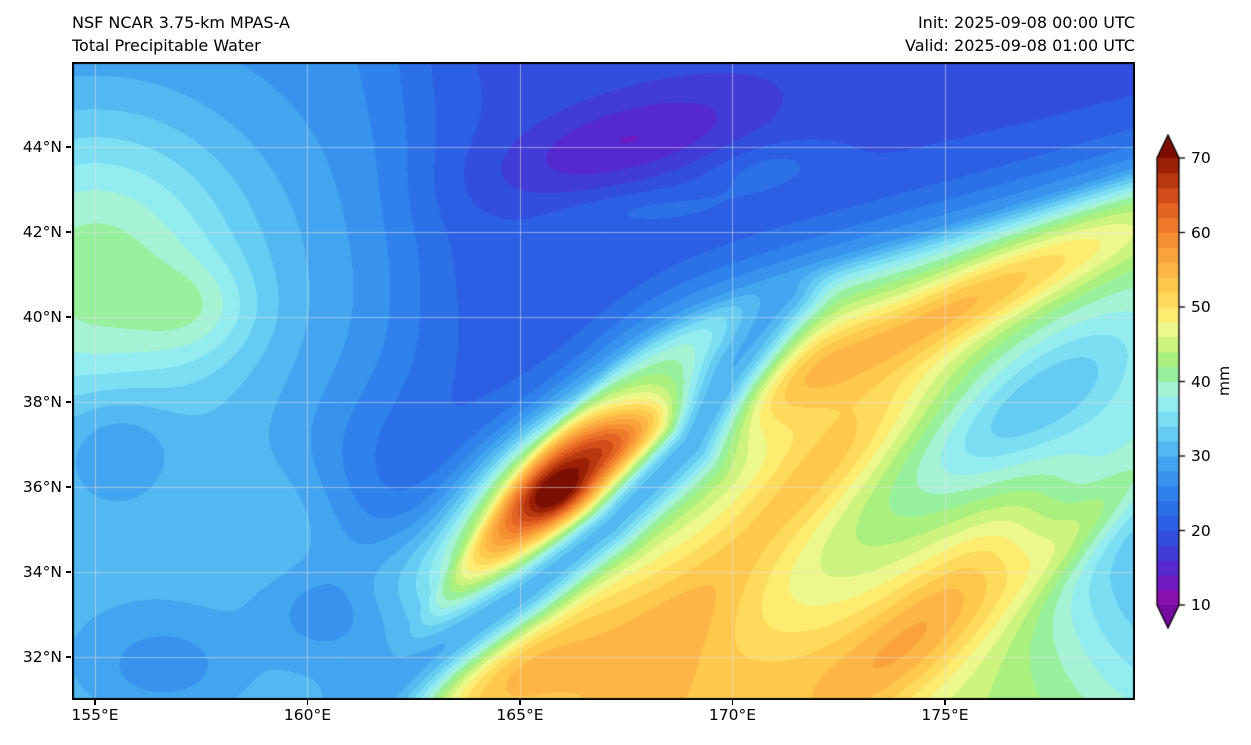 This screenshot has height=745, width=1251. Describe the element at coordinates (42, 147) in the screenshot. I see `y-tick-label: 44°N` at that location.